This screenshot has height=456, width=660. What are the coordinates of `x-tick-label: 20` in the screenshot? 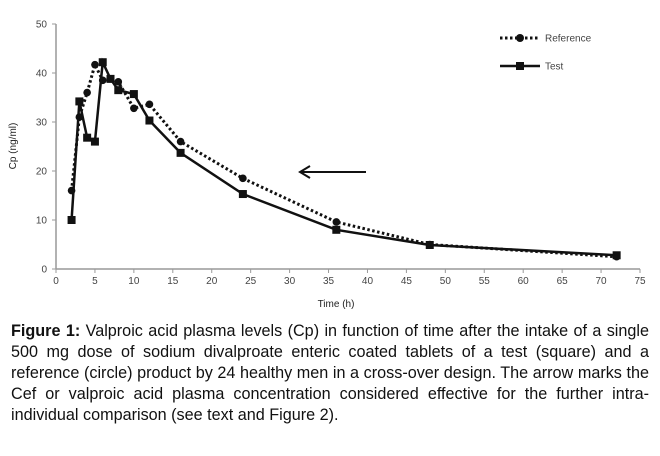 It's located at (212, 281).